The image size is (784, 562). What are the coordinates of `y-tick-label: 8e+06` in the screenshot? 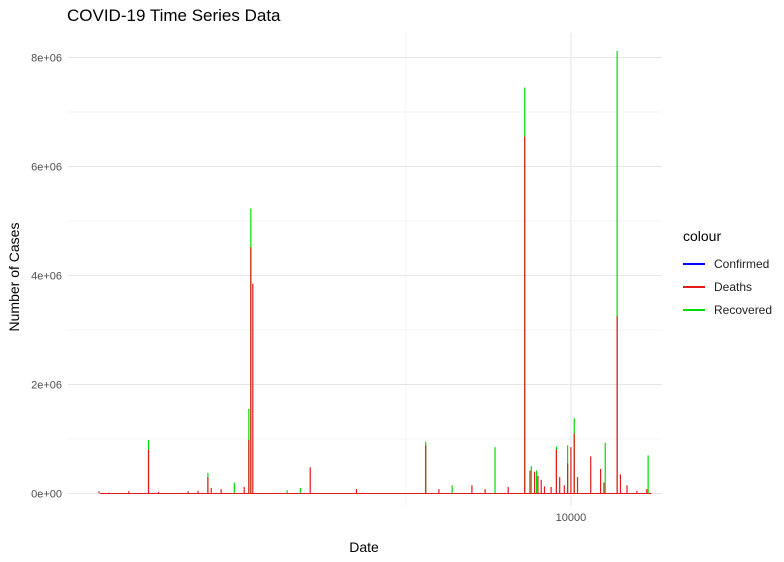 It's located at (46, 59).